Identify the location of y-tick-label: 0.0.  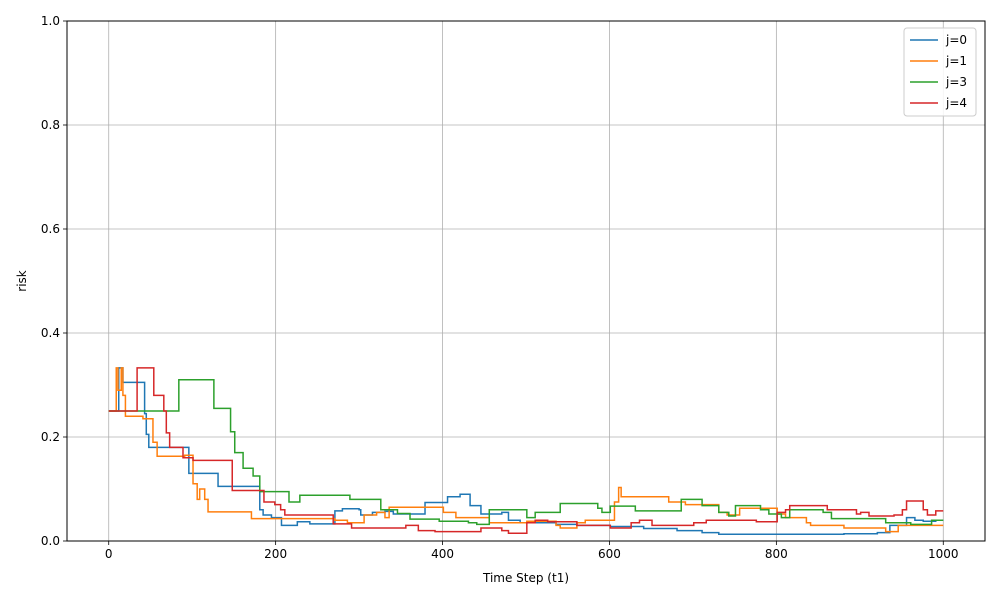
(50, 541).